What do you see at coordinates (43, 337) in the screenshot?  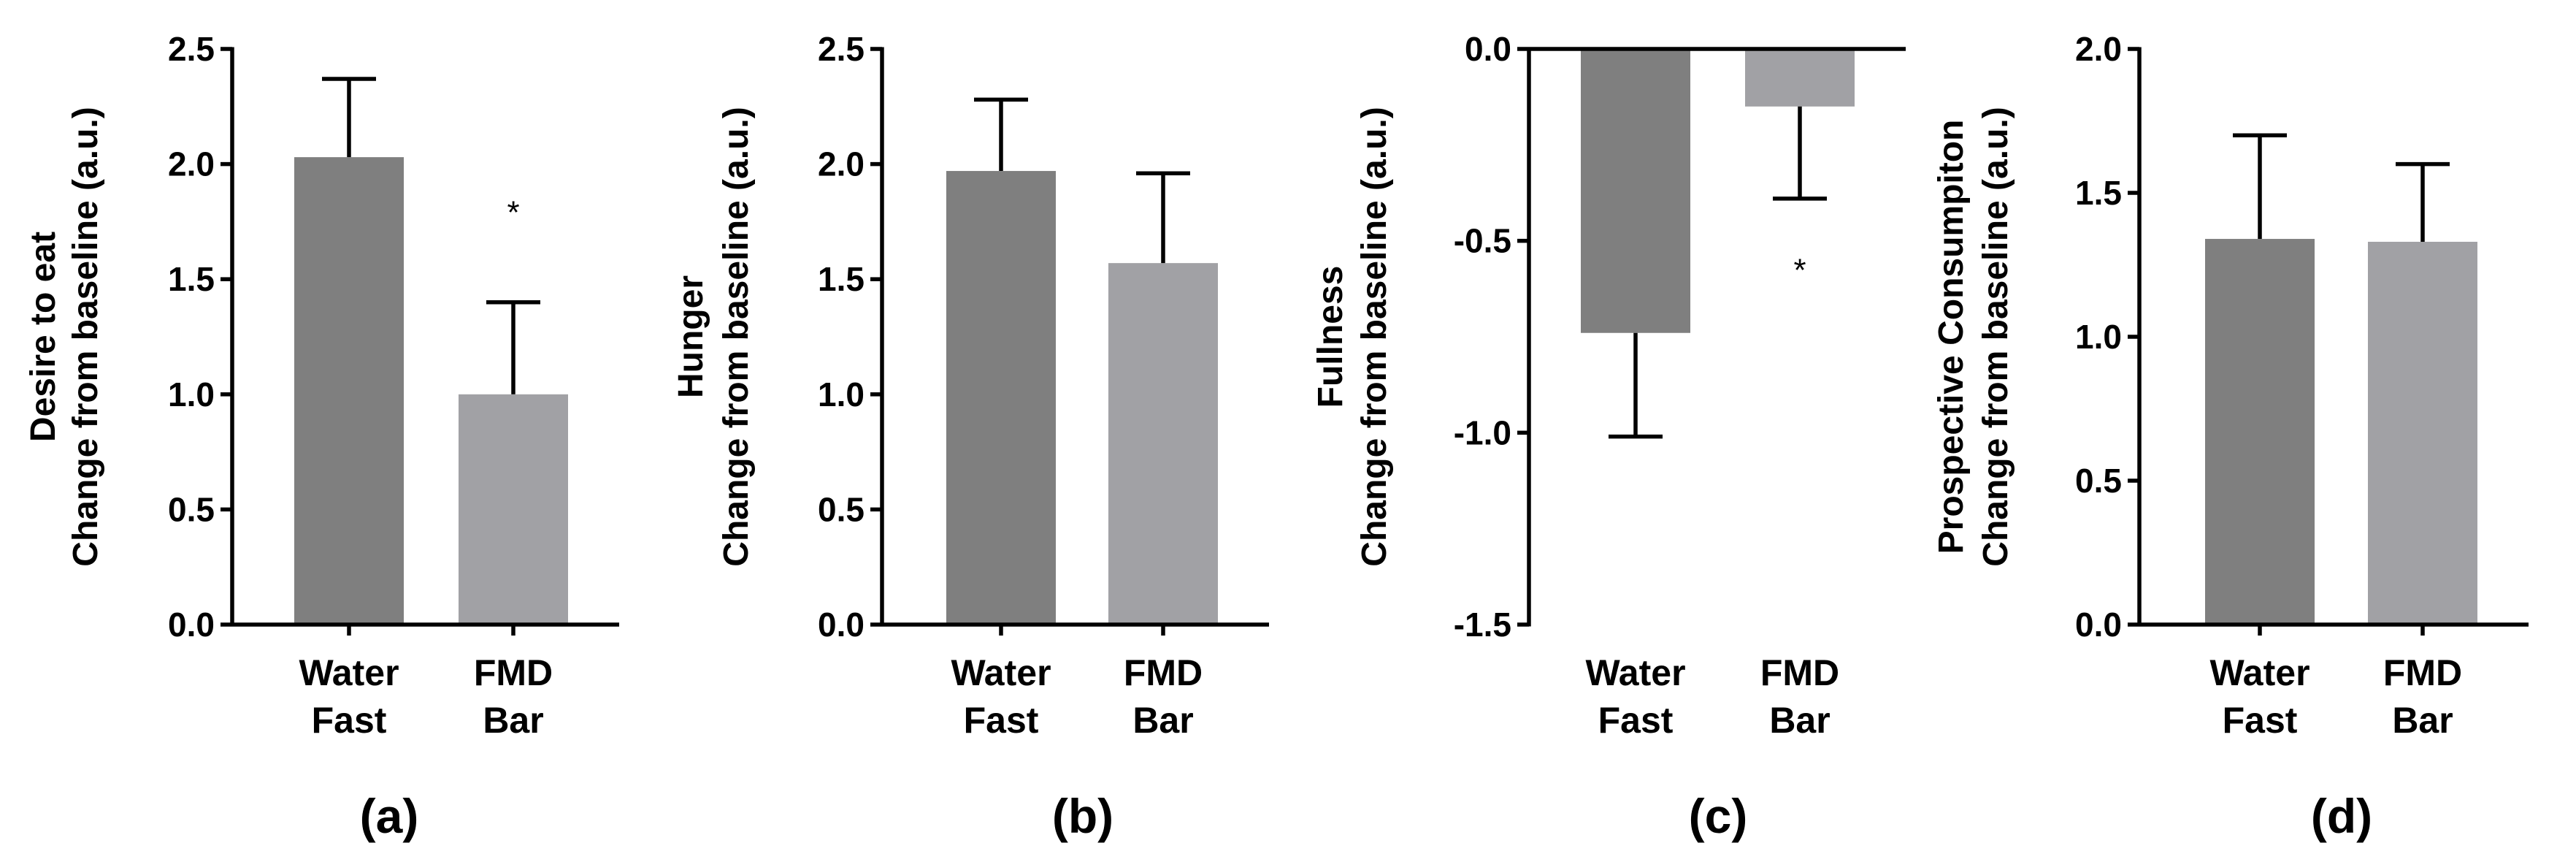 I see `y-axis-title: Desire to eat` at bounding box center [43, 337].